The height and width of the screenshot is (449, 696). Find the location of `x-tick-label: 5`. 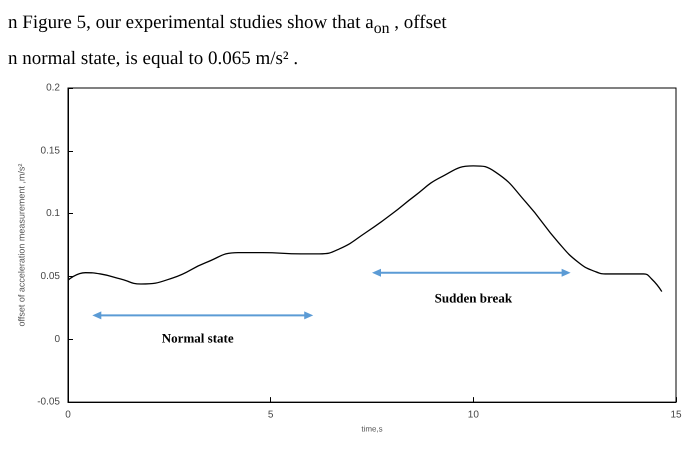

x-tick-label: 5 is located at coordinates (271, 415).